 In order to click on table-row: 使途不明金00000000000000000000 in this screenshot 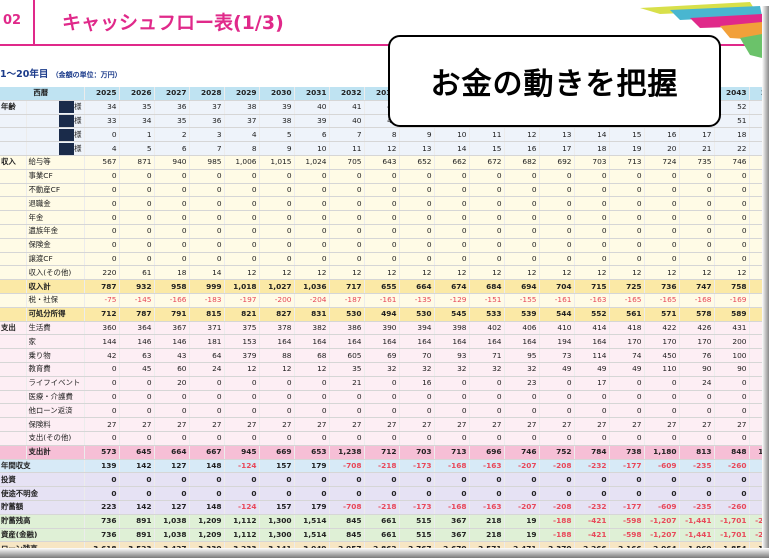, I will do `click(384, 493)`.